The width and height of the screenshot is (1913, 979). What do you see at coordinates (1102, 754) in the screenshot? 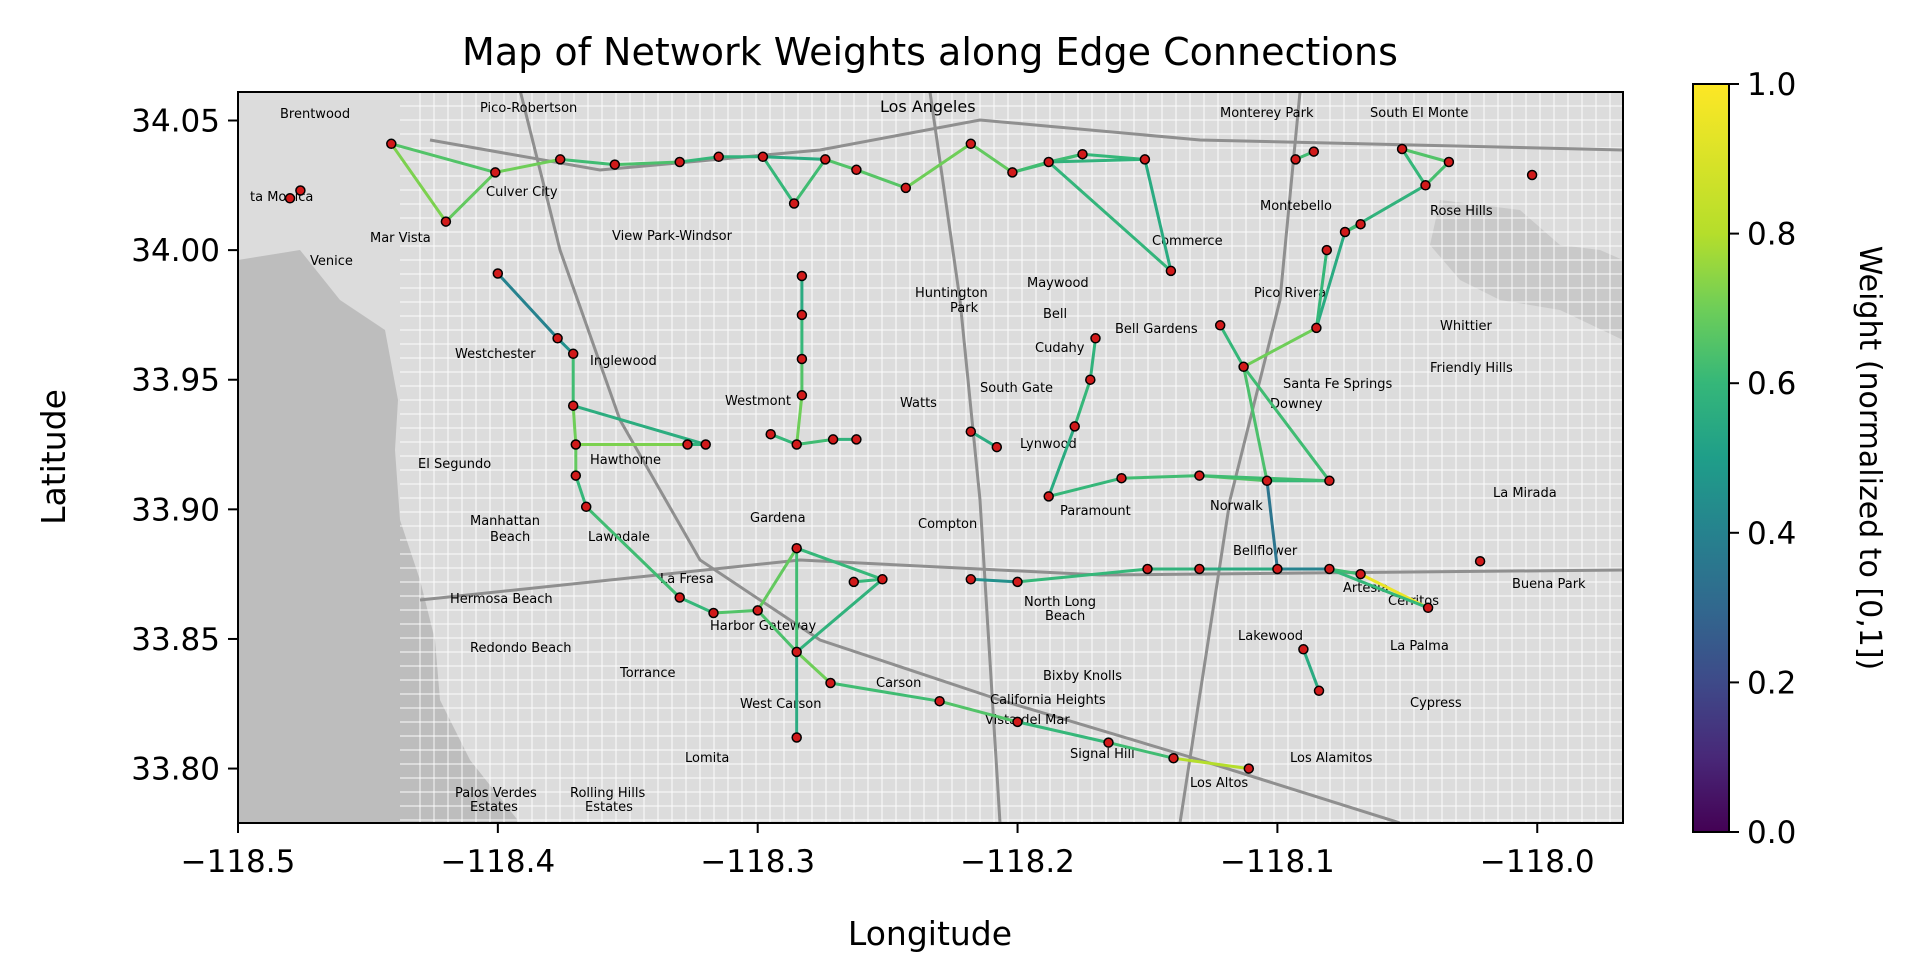
I see `svg-text: Signal Hill` at bounding box center [1102, 754].